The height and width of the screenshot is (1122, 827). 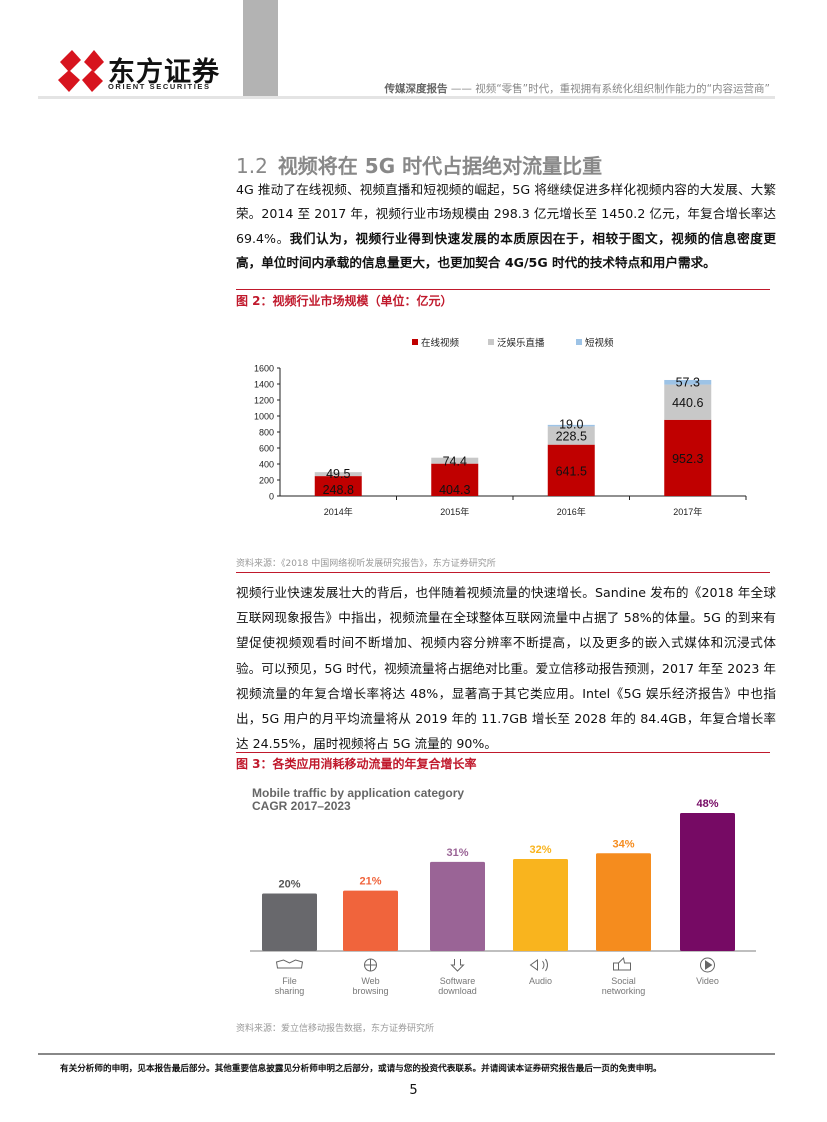 I want to click on report-title: —— 视频“零售”时代，重视拥有系统化组织制作能力的“内容运营商”, so click(x=610, y=89).